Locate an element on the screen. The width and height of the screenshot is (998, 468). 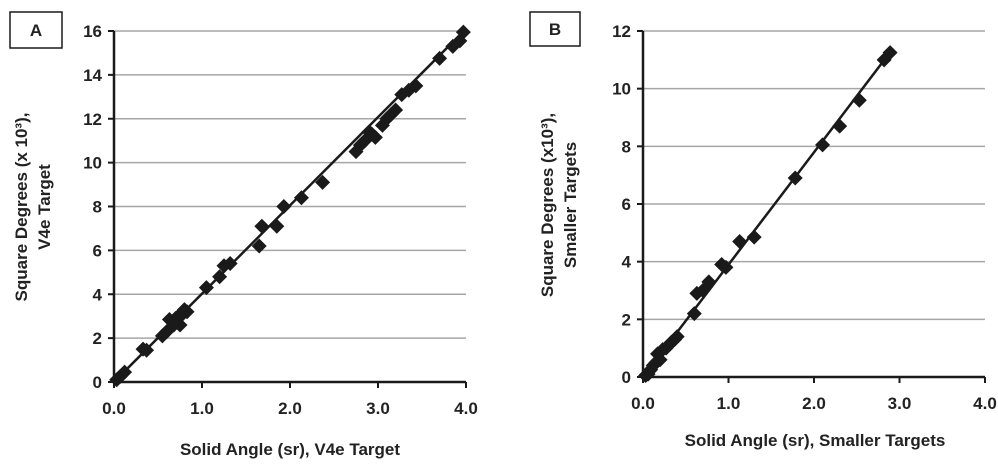
x-tick-label-b-1: 1.0 is located at coordinates (729, 403).